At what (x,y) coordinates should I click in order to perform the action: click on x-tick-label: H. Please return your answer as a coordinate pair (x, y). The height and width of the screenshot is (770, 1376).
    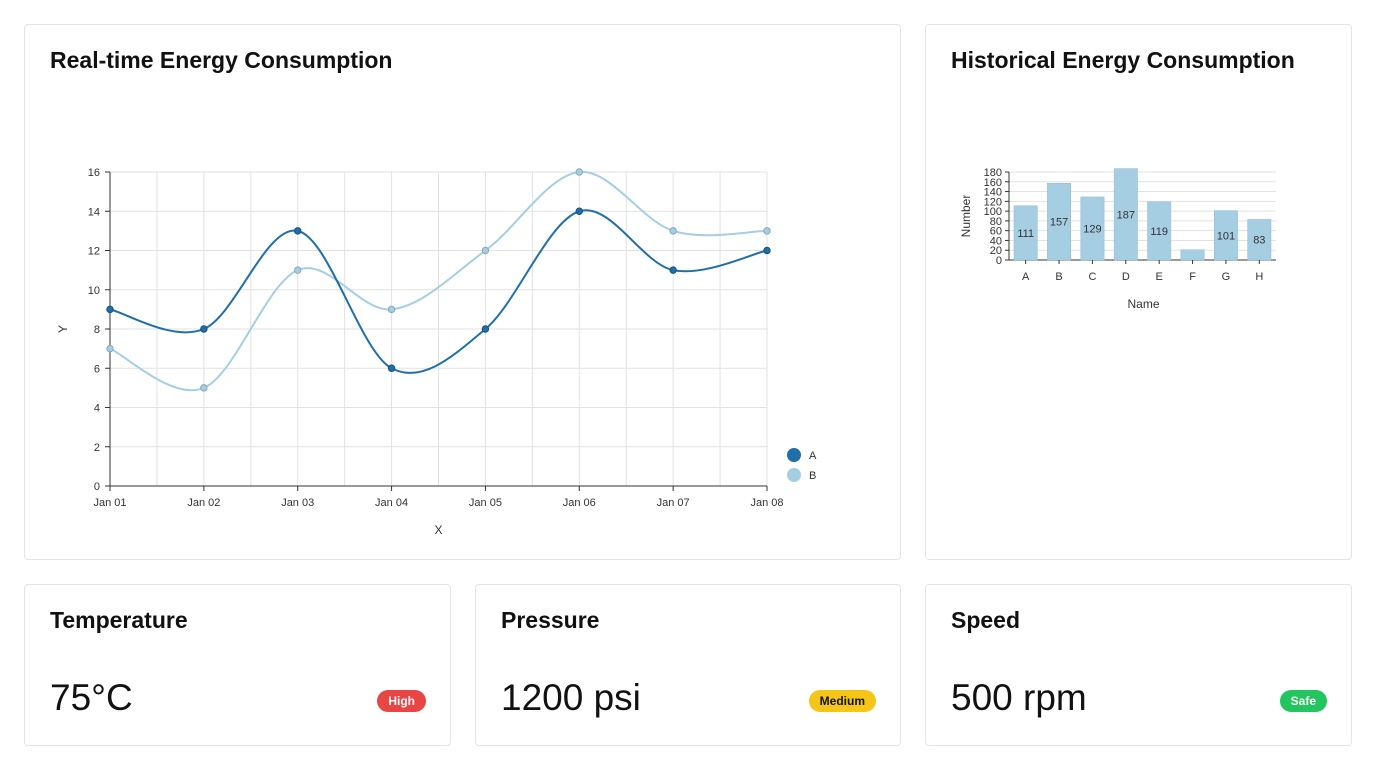
    Looking at the image, I should click on (1259, 277).